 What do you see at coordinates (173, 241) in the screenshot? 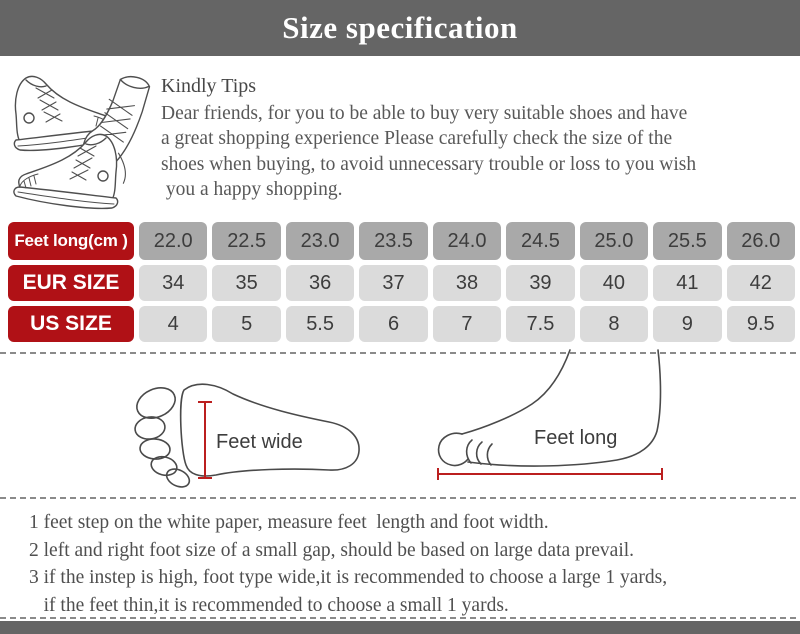
I see `size-cell: 22.0` at bounding box center [173, 241].